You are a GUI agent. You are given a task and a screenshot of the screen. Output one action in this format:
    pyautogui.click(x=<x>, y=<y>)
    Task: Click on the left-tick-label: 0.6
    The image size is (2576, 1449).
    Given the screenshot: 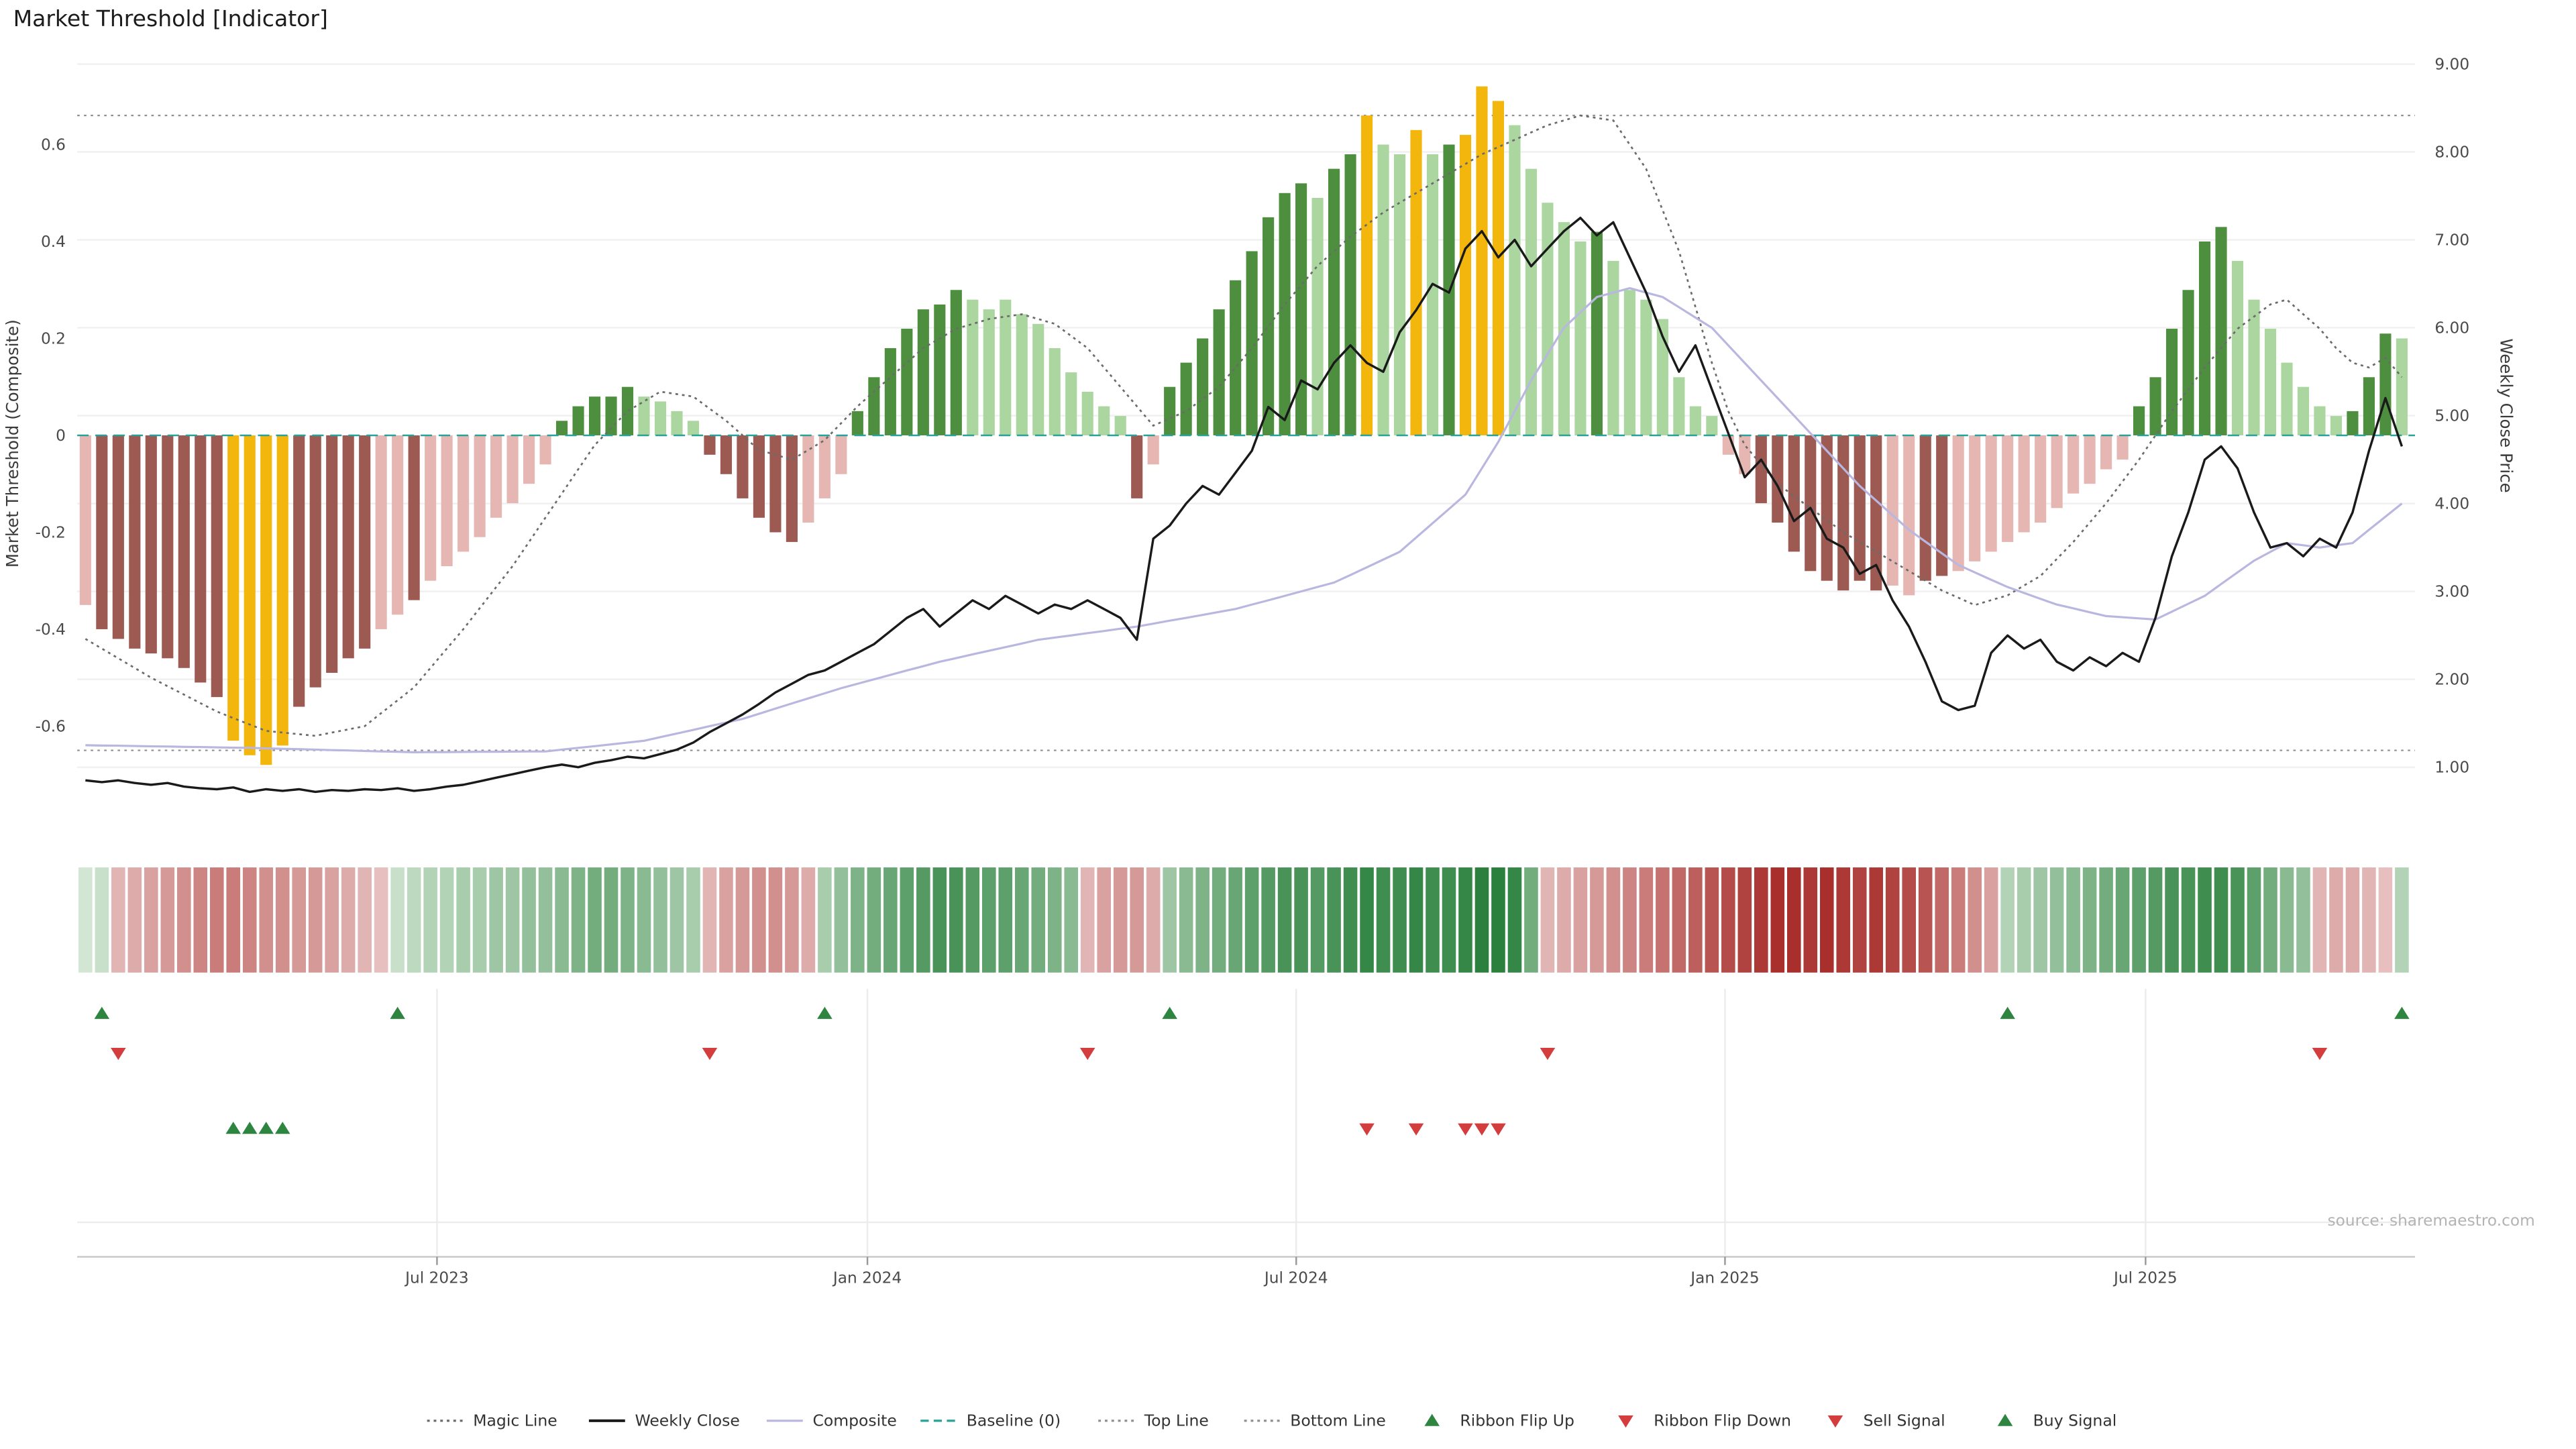 What is the action you would take?
    pyautogui.click(x=53, y=145)
    